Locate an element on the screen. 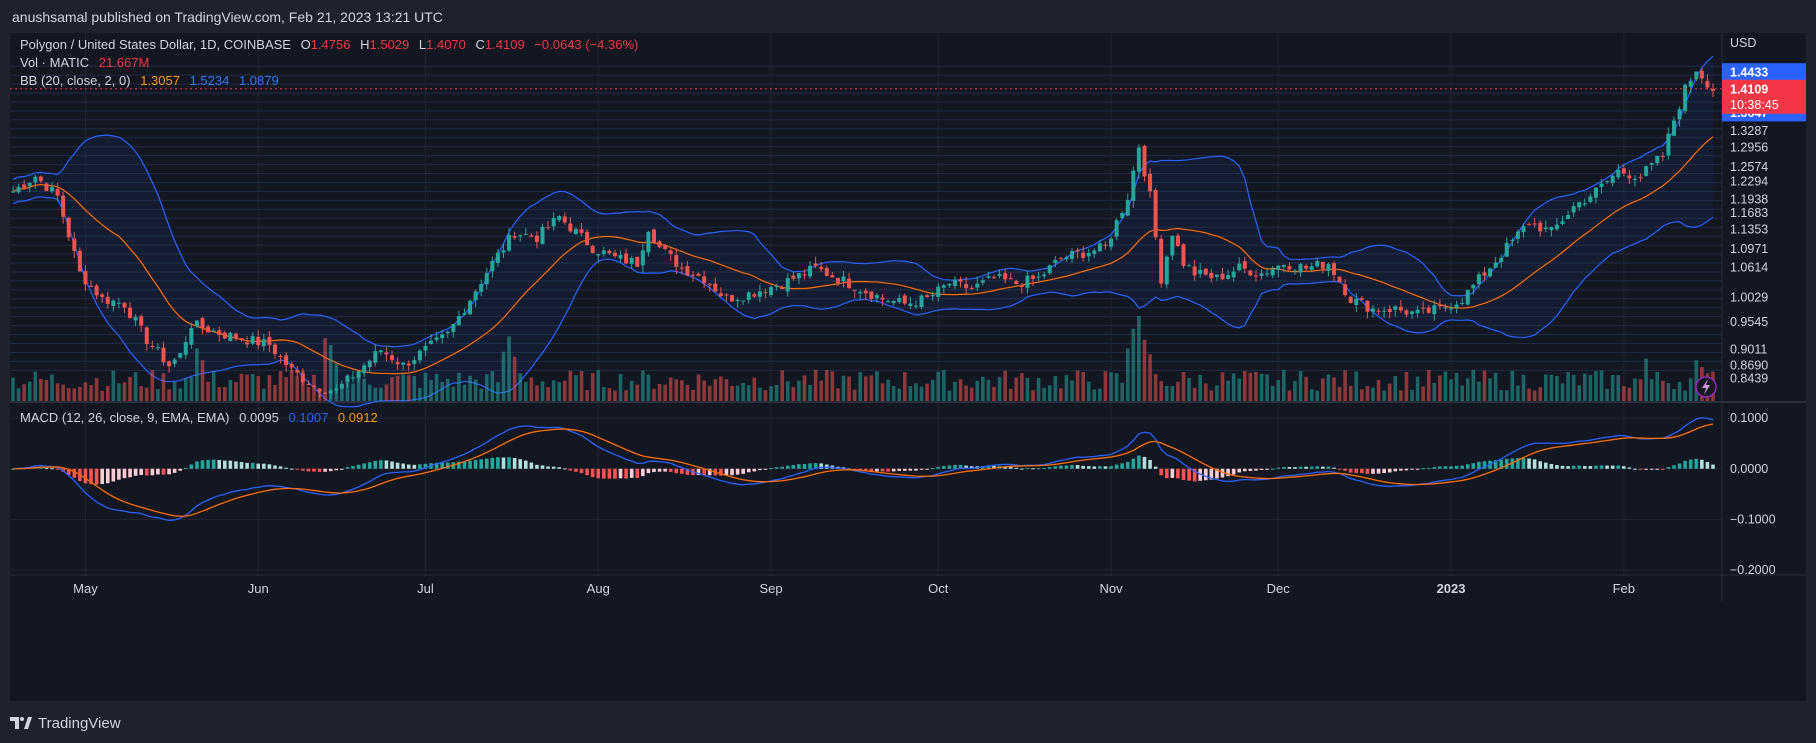  macd-hist-value: 0.0095 is located at coordinates (259, 417).